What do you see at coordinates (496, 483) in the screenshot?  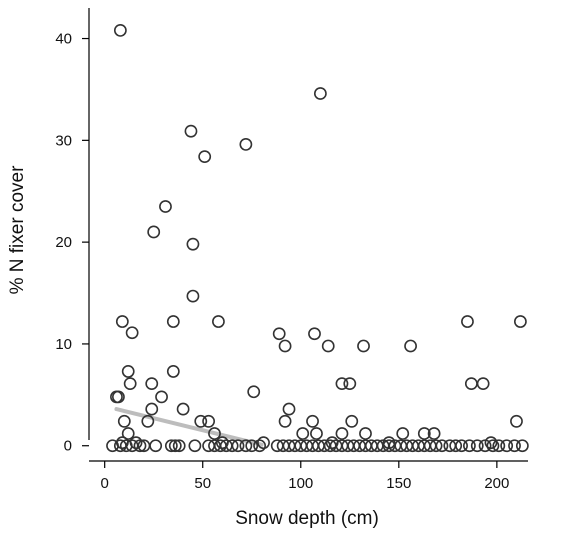 I see `x-tick-label: 200` at bounding box center [496, 483].